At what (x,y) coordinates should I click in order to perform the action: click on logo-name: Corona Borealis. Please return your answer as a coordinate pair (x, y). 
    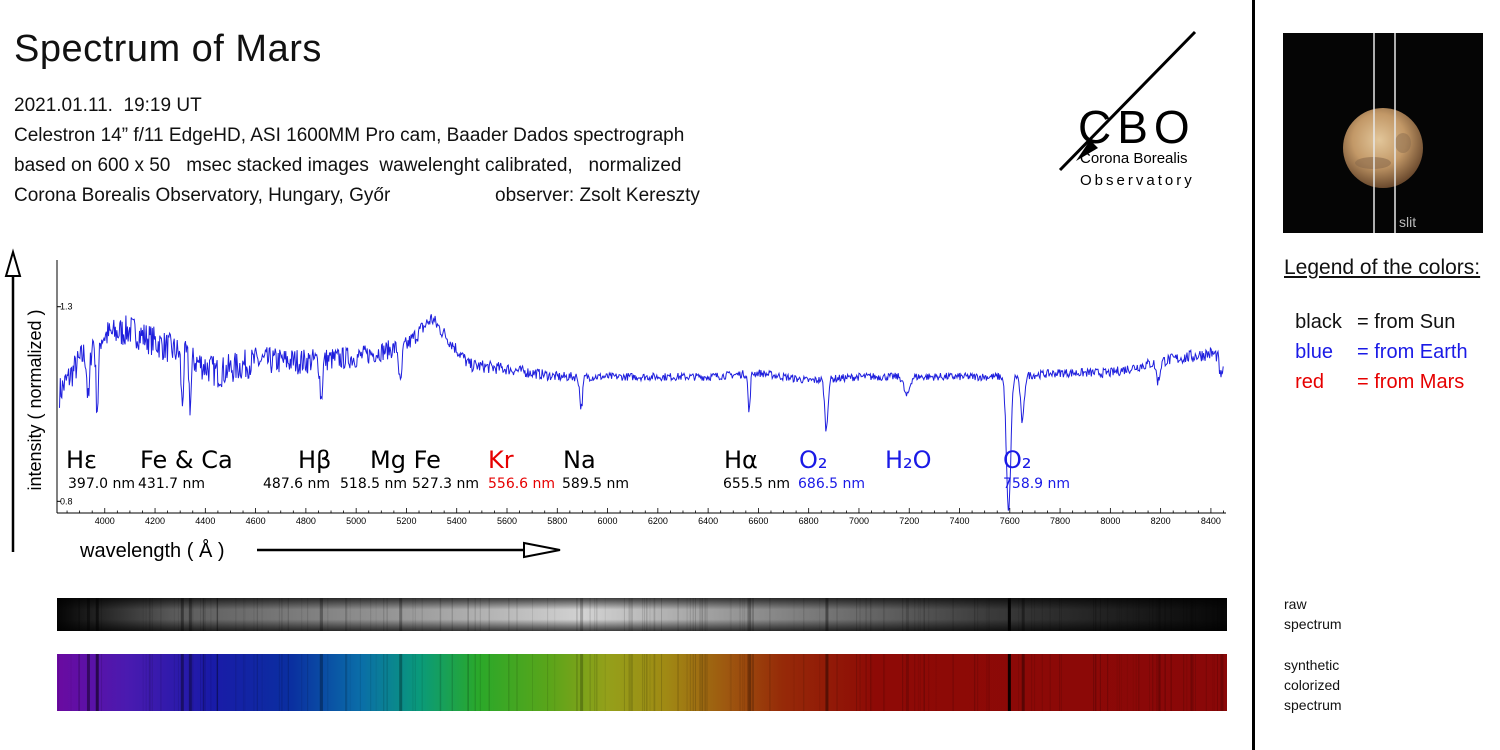
    Looking at the image, I should click on (1134, 158).